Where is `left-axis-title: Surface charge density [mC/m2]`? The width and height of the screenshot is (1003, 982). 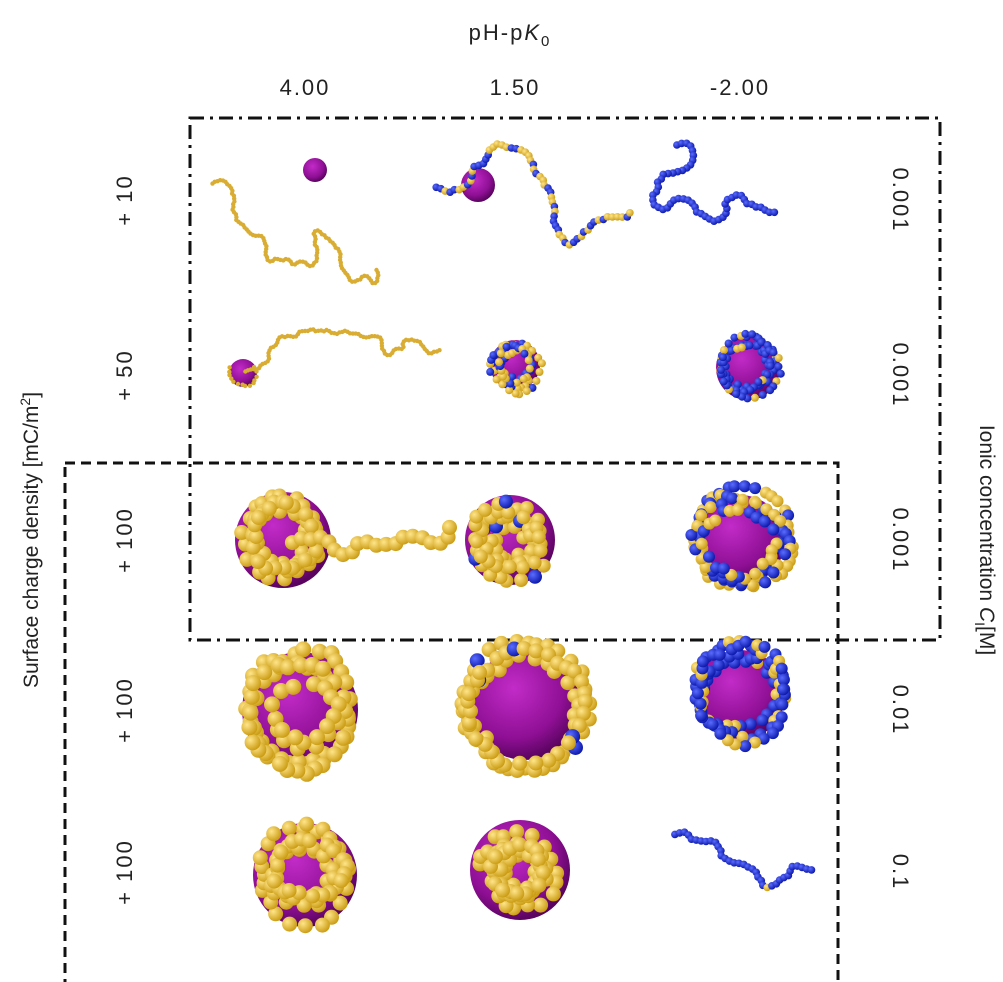 left-axis-title: Surface charge density [mC/m2] is located at coordinates (30, 540).